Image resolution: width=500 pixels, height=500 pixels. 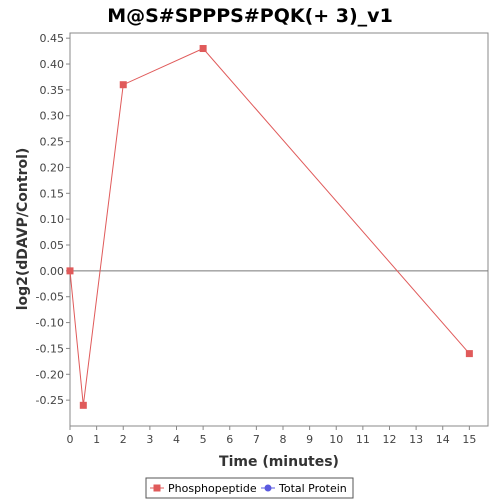 What do you see at coordinates (282, 439) in the screenshot?
I see `x-tick-label: 8` at bounding box center [282, 439].